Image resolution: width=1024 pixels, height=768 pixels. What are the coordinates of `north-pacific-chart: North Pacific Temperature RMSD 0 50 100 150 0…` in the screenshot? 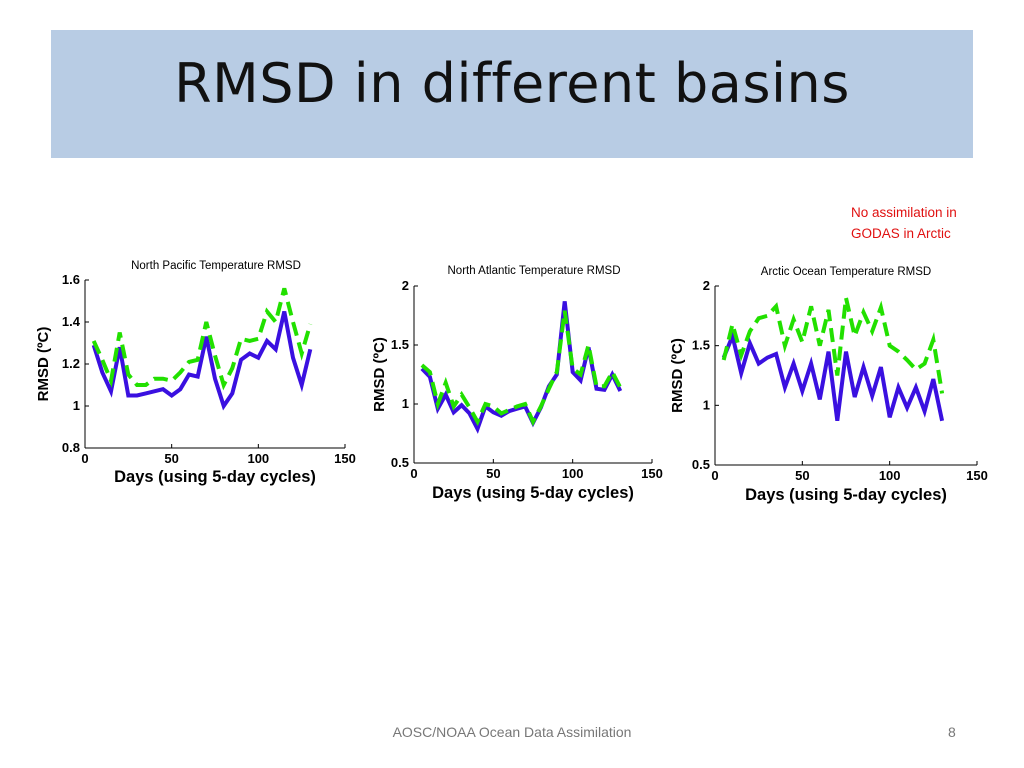 It's located at (200, 375).